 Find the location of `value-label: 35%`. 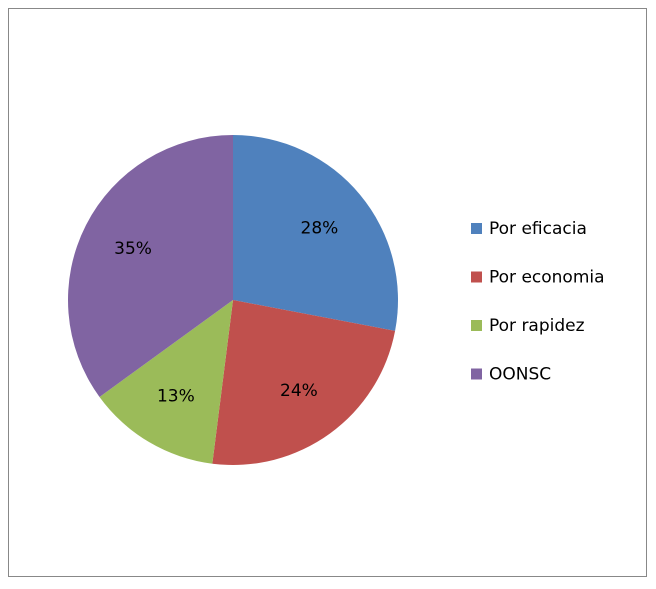

value-label: 35% is located at coordinates (133, 249).